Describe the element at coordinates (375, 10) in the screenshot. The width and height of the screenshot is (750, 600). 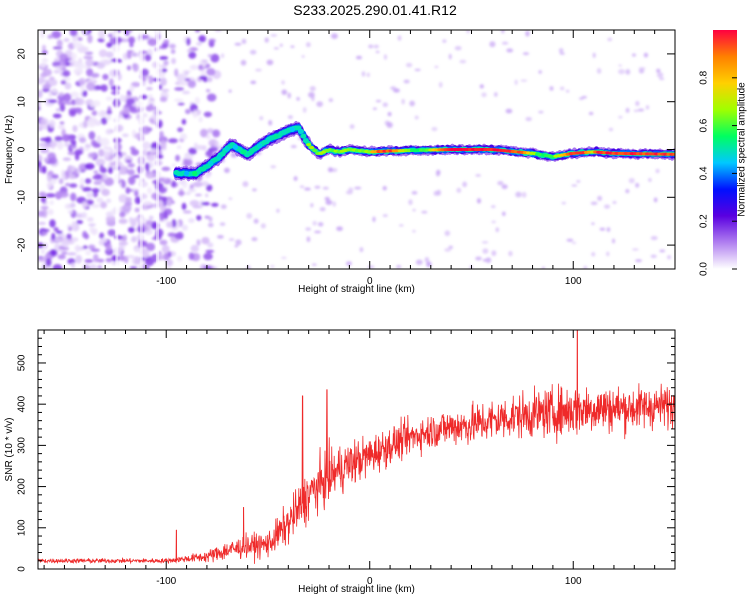
I see `chart-title: S233.2025.290.01.41.R12` at that location.